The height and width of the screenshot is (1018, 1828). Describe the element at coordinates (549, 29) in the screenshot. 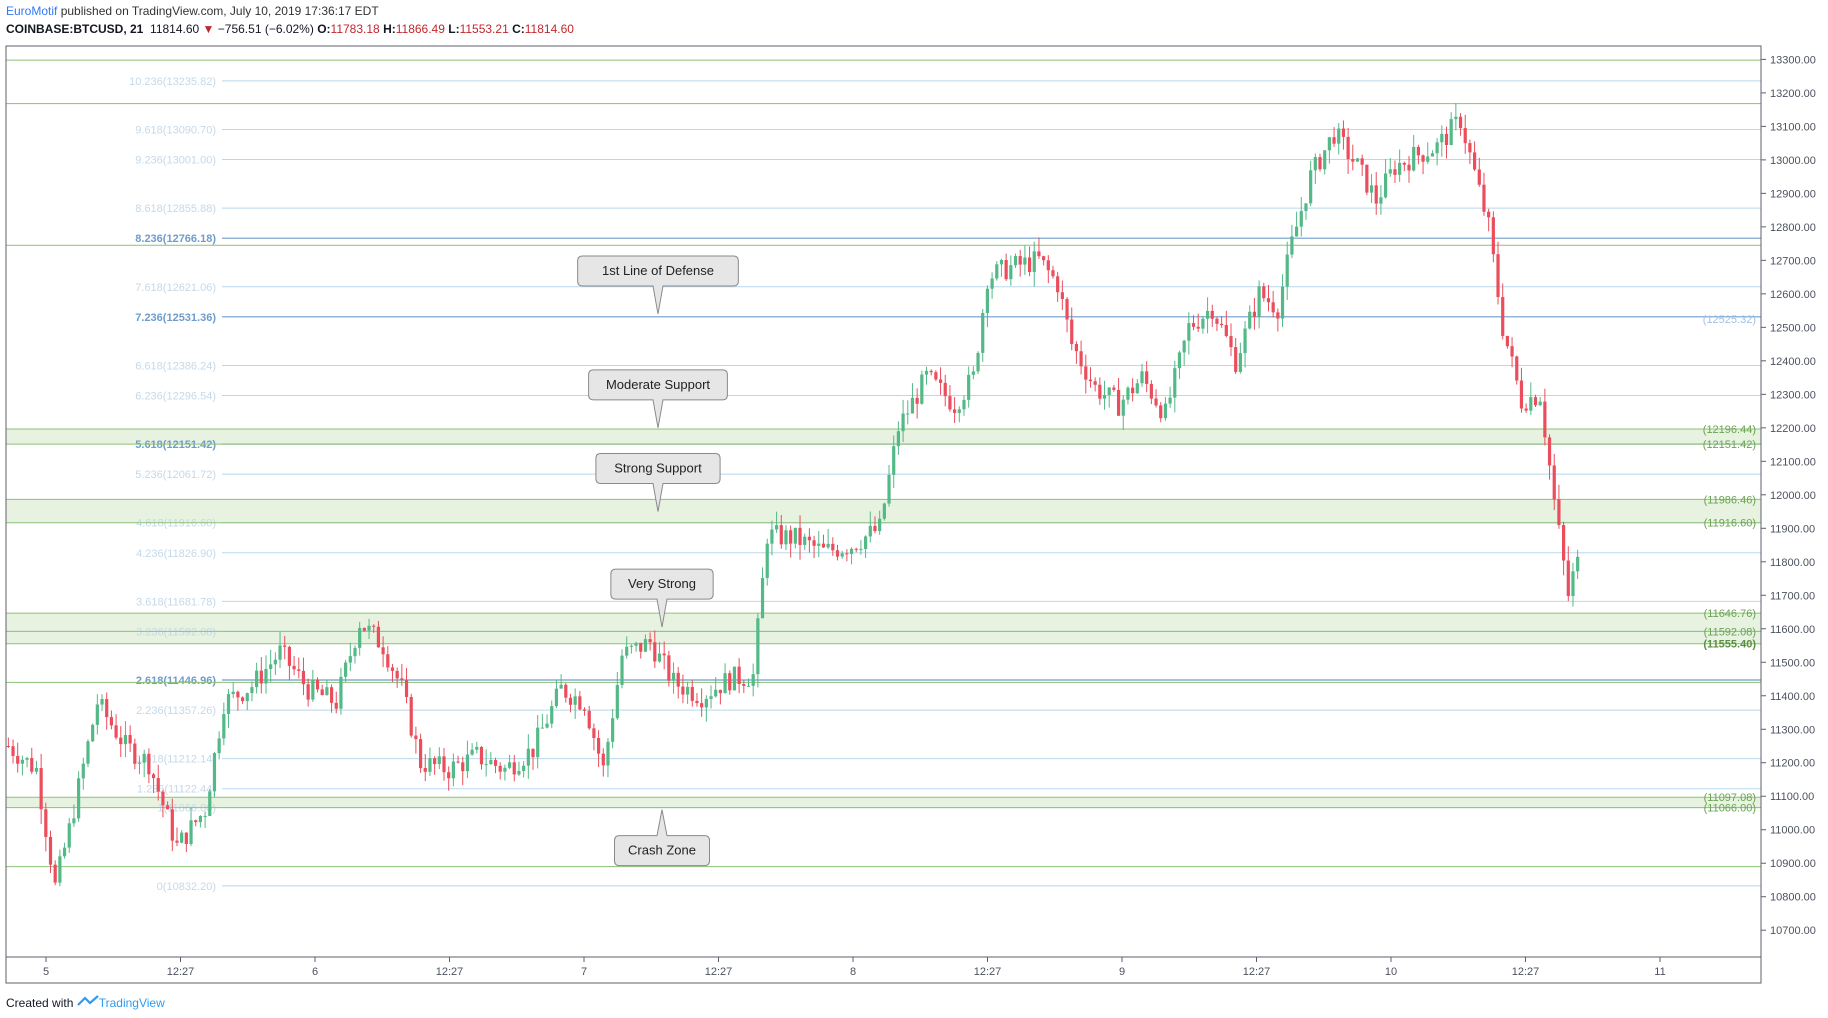

I see `close-value: 11814.60` at that location.